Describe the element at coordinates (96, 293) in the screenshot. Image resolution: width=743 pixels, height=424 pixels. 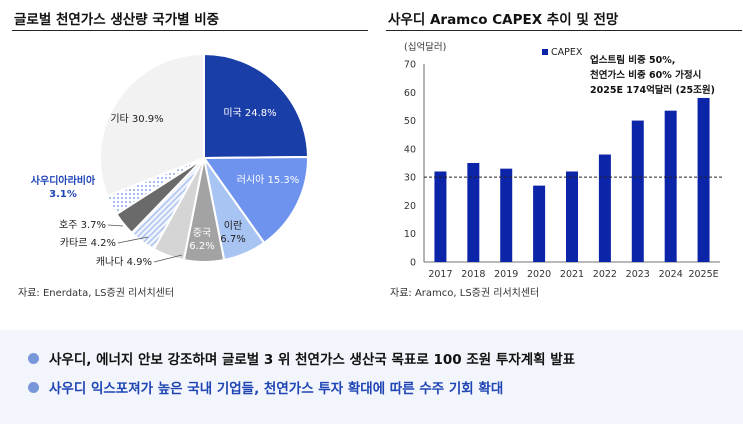
I see `pie-chart-source: 자료: Enerdata, LS증권 리서치센터` at that location.